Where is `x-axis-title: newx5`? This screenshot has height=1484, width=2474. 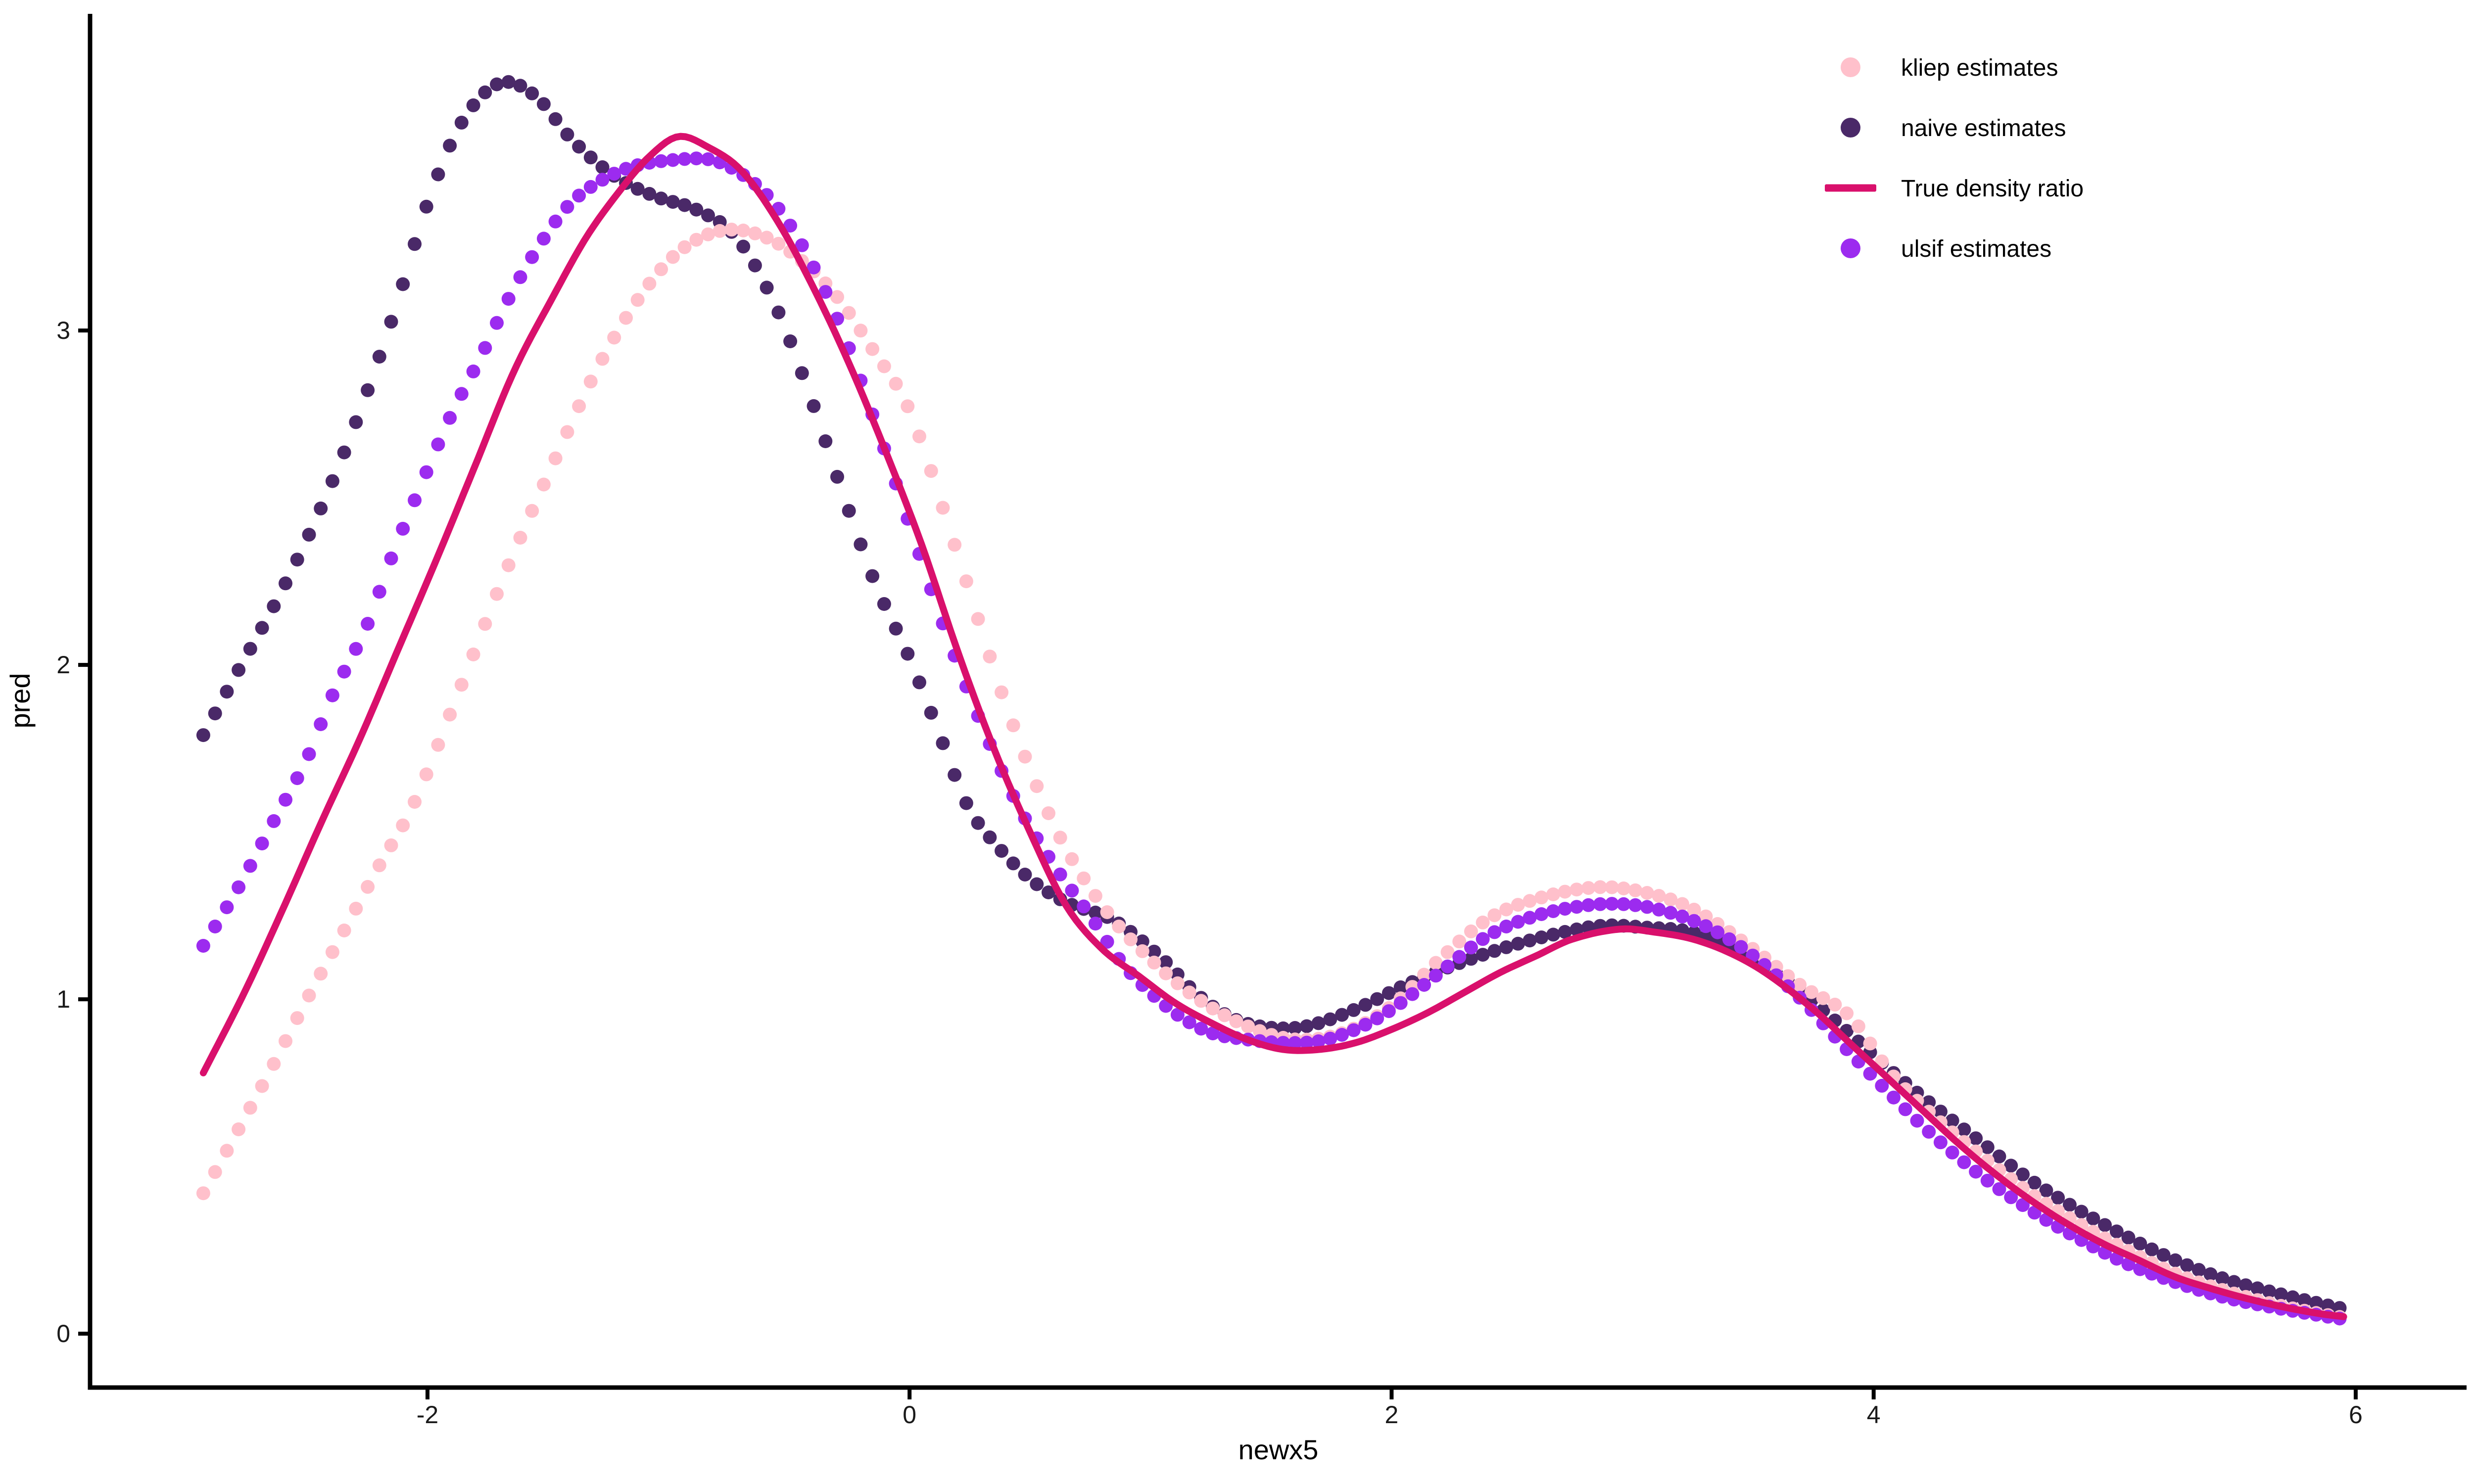 x-axis-title: newx5 is located at coordinates (1278, 1449).